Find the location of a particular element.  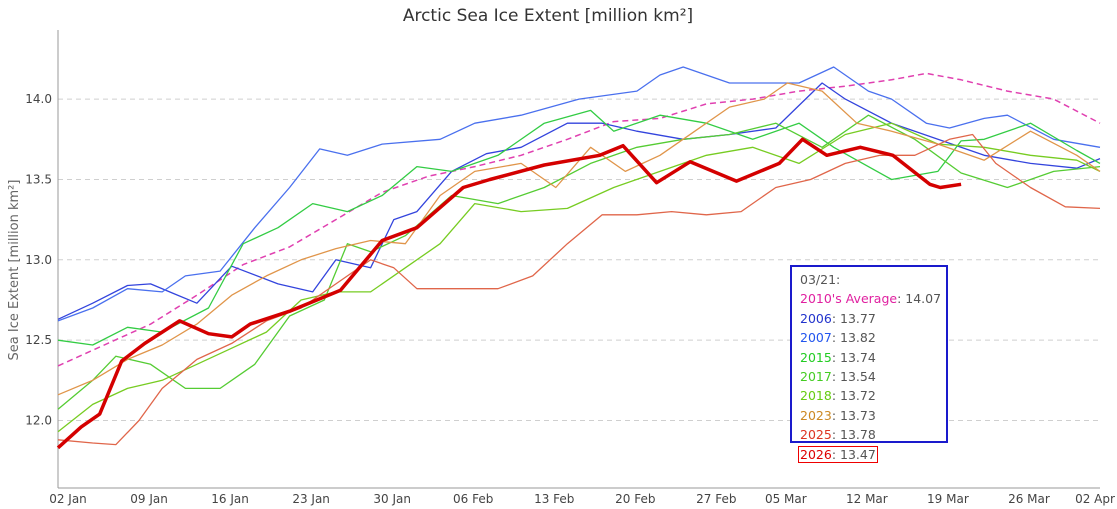

tooltip-series-name: 2018 is located at coordinates (816, 396).